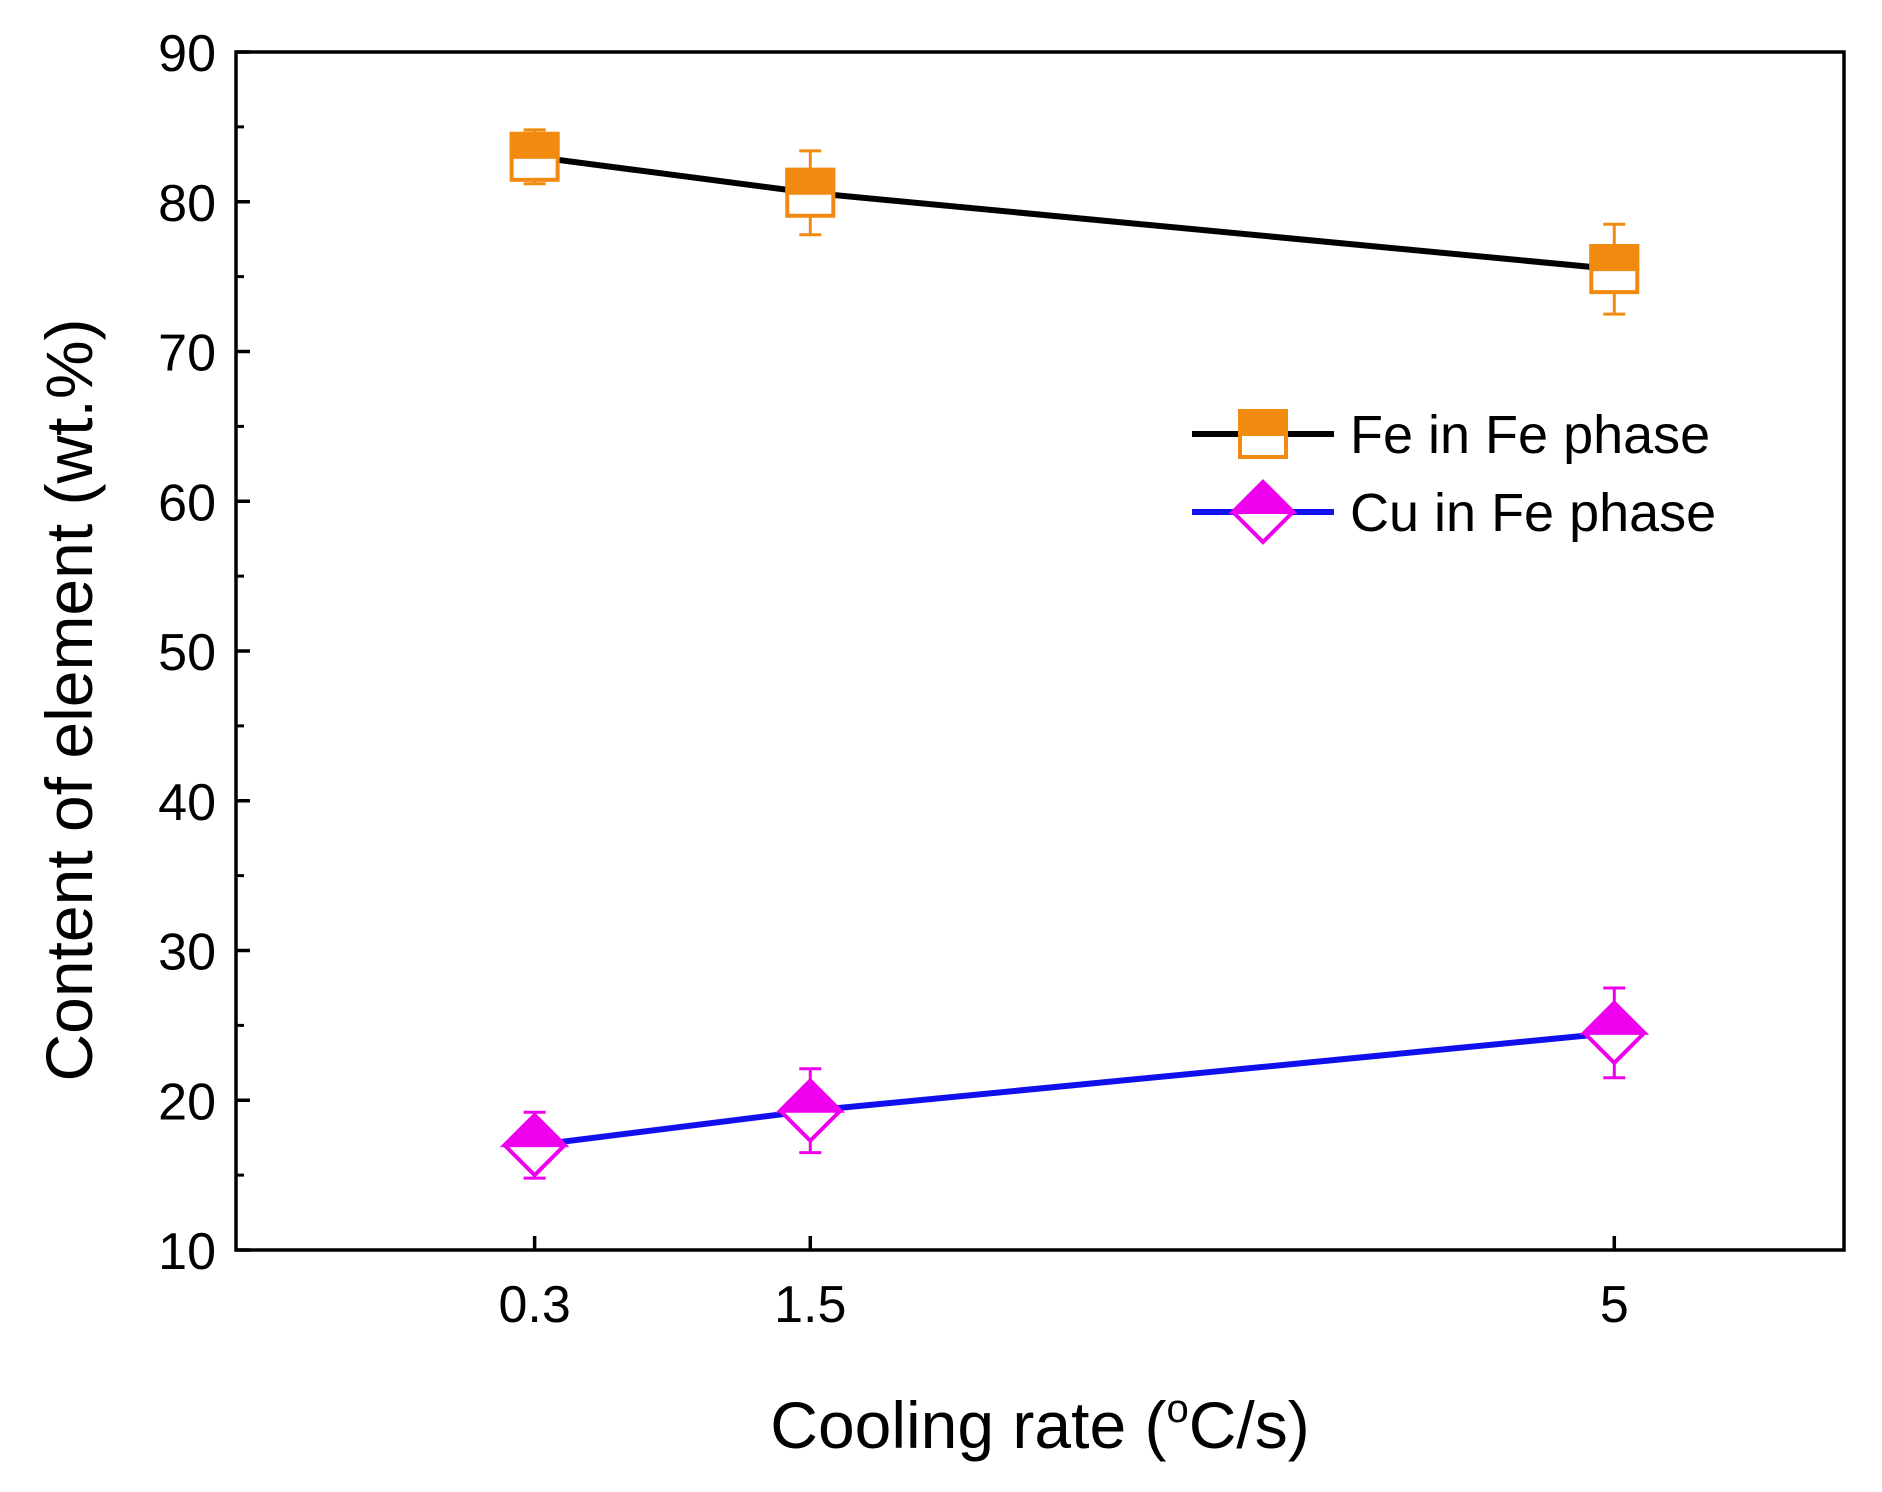 This screenshot has height=1492, width=1882. What do you see at coordinates (1533, 513) in the screenshot?
I see `legend-label-1: Cu in Fe phase` at bounding box center [1533, 513].